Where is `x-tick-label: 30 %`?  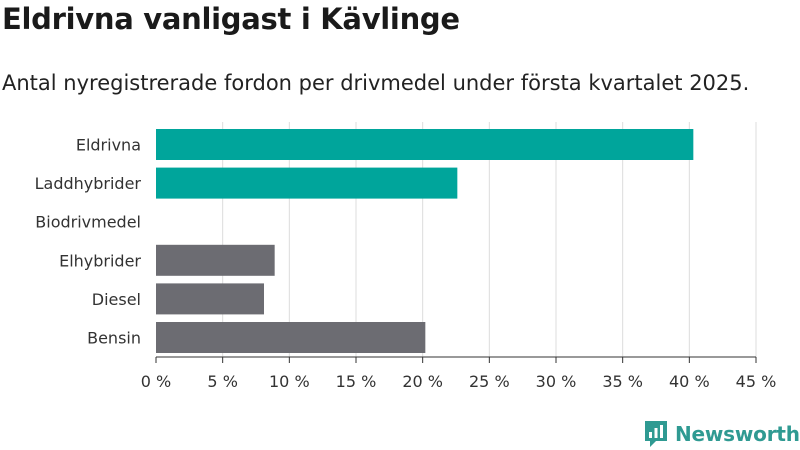
x-tick-label: 30 % is located at coordinates (556, 381).